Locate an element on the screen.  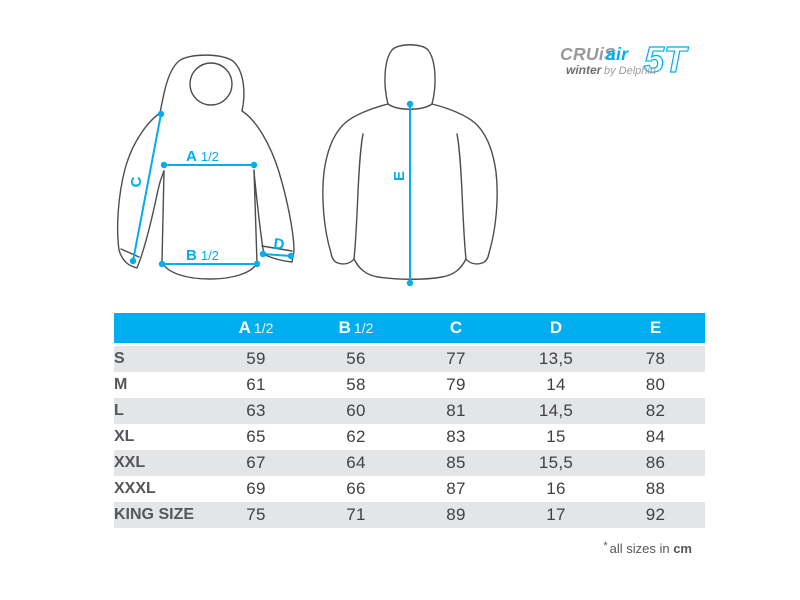
col-header-b: B 1/2 is located at coordinates (356, 329).